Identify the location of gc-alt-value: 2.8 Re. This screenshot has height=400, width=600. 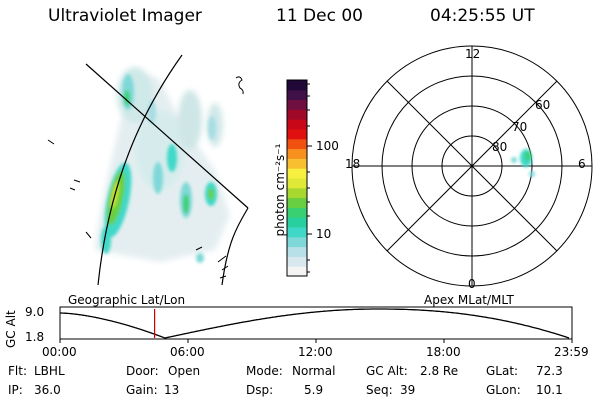
(439, 371).